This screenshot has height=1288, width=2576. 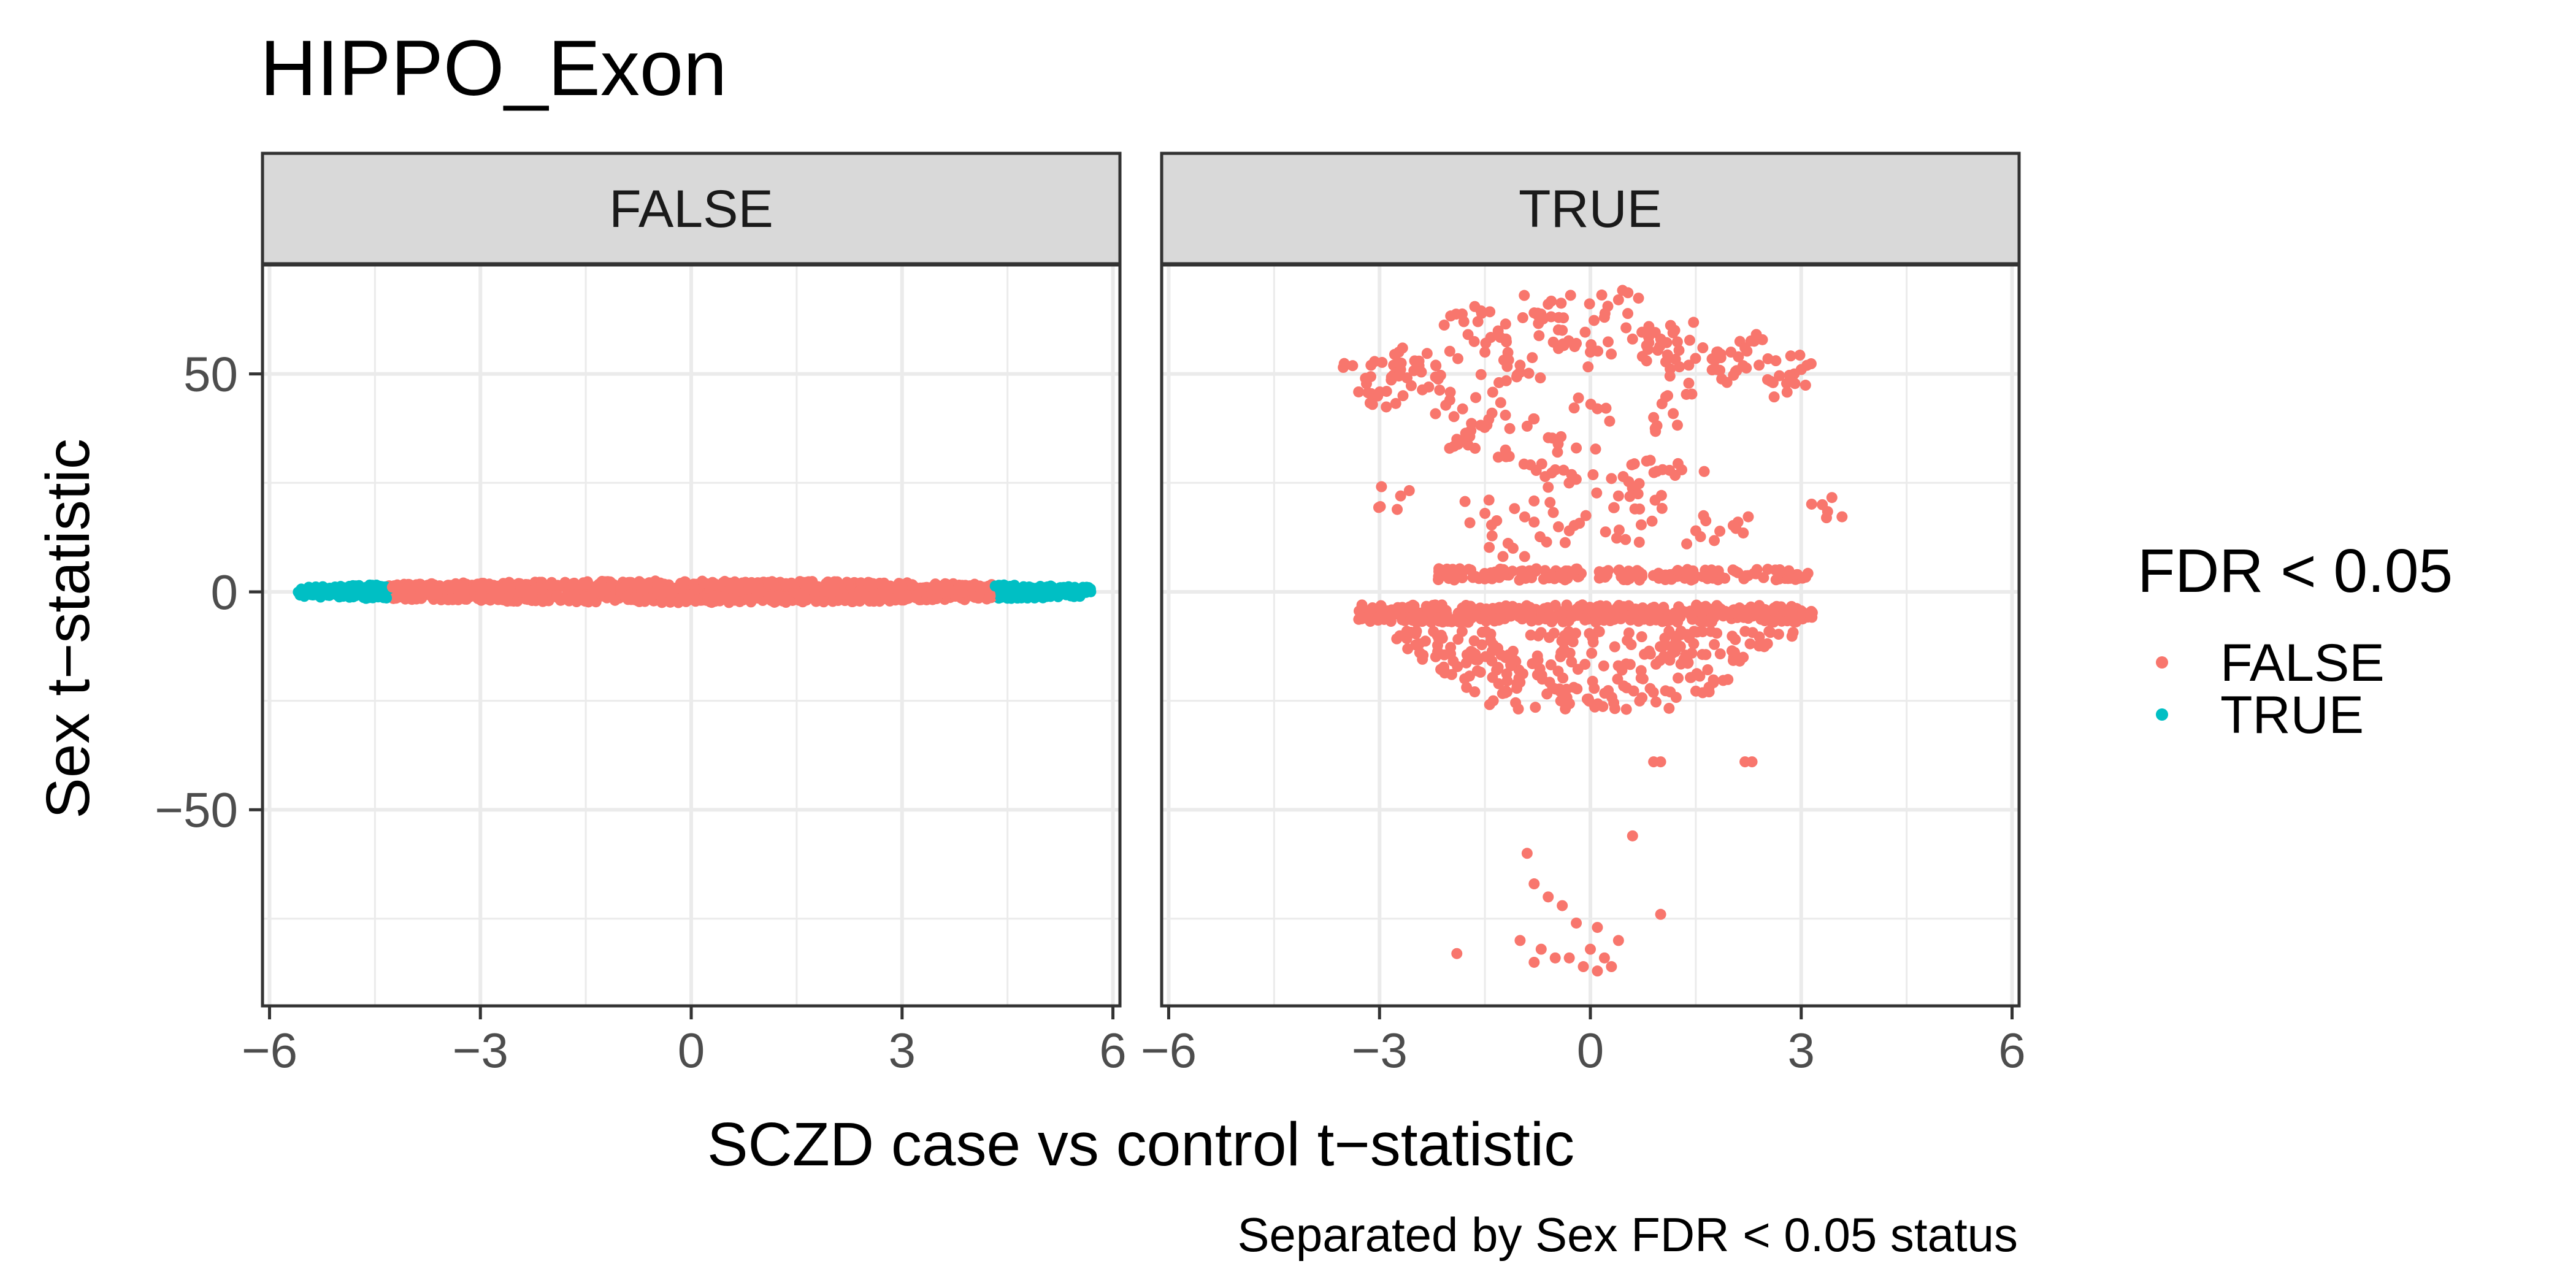 I want to click on x-tick-label: 6, so click(x=1113, y=1050).